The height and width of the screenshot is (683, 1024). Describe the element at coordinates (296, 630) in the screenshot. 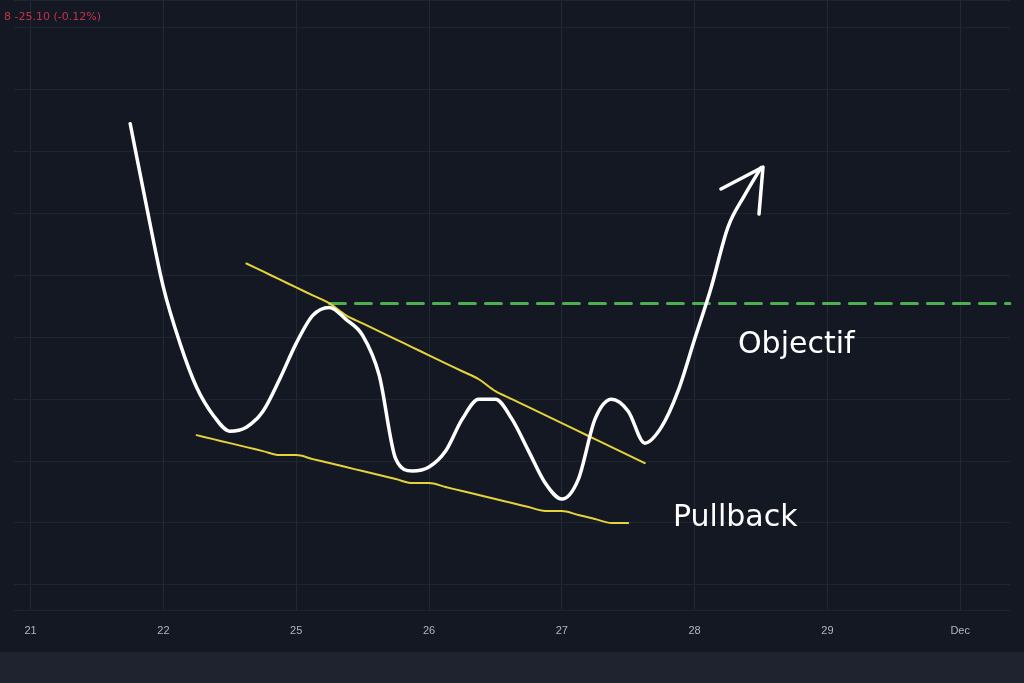

I see `x-tick-label: 25` at that location.